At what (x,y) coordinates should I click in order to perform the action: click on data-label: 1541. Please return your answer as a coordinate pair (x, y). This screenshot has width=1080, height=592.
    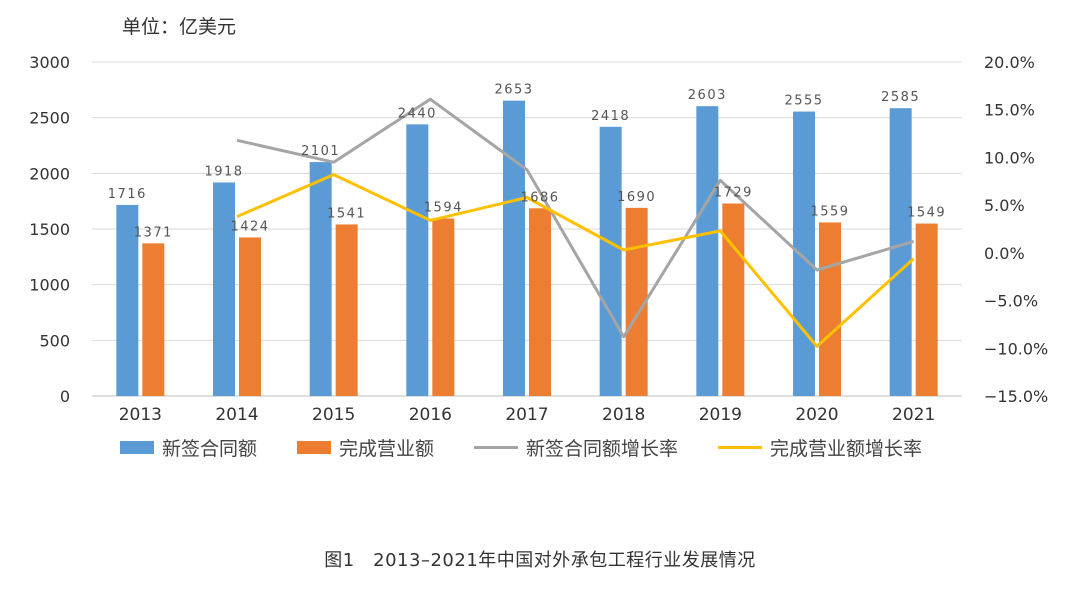
    Looking at the image, I should click on (346, 213).